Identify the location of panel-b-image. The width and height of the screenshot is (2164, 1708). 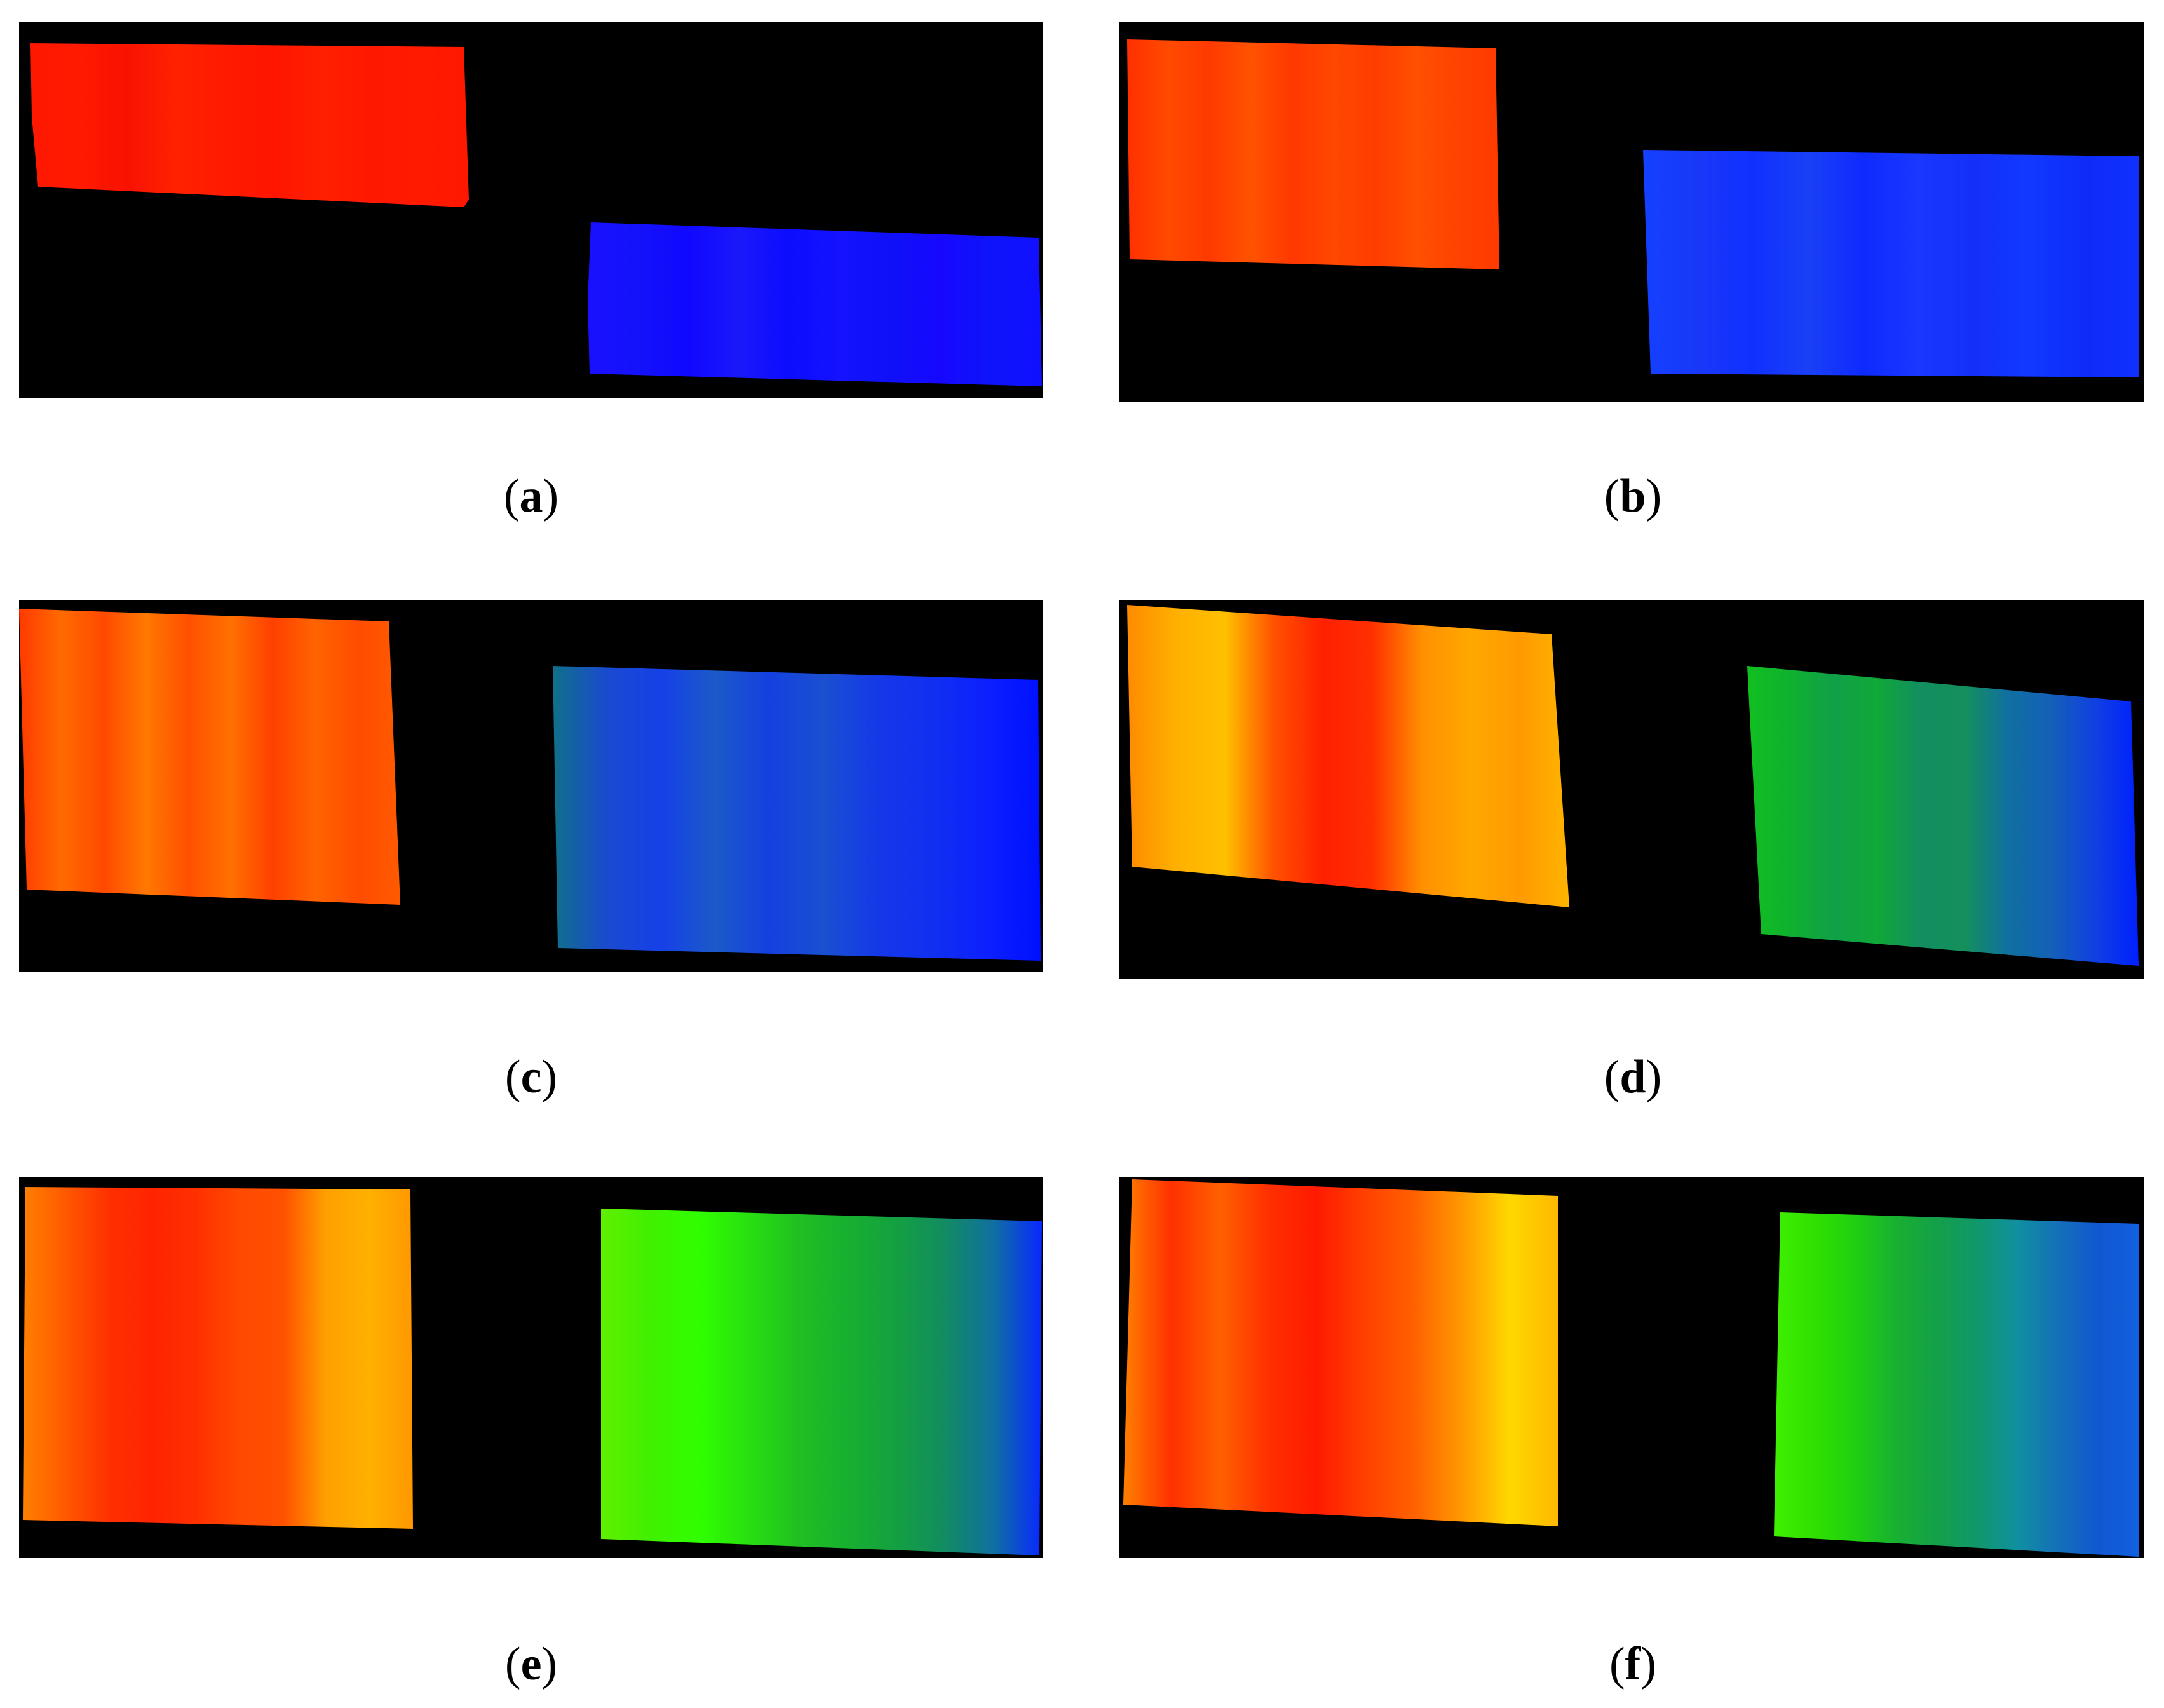
(1633, 208).